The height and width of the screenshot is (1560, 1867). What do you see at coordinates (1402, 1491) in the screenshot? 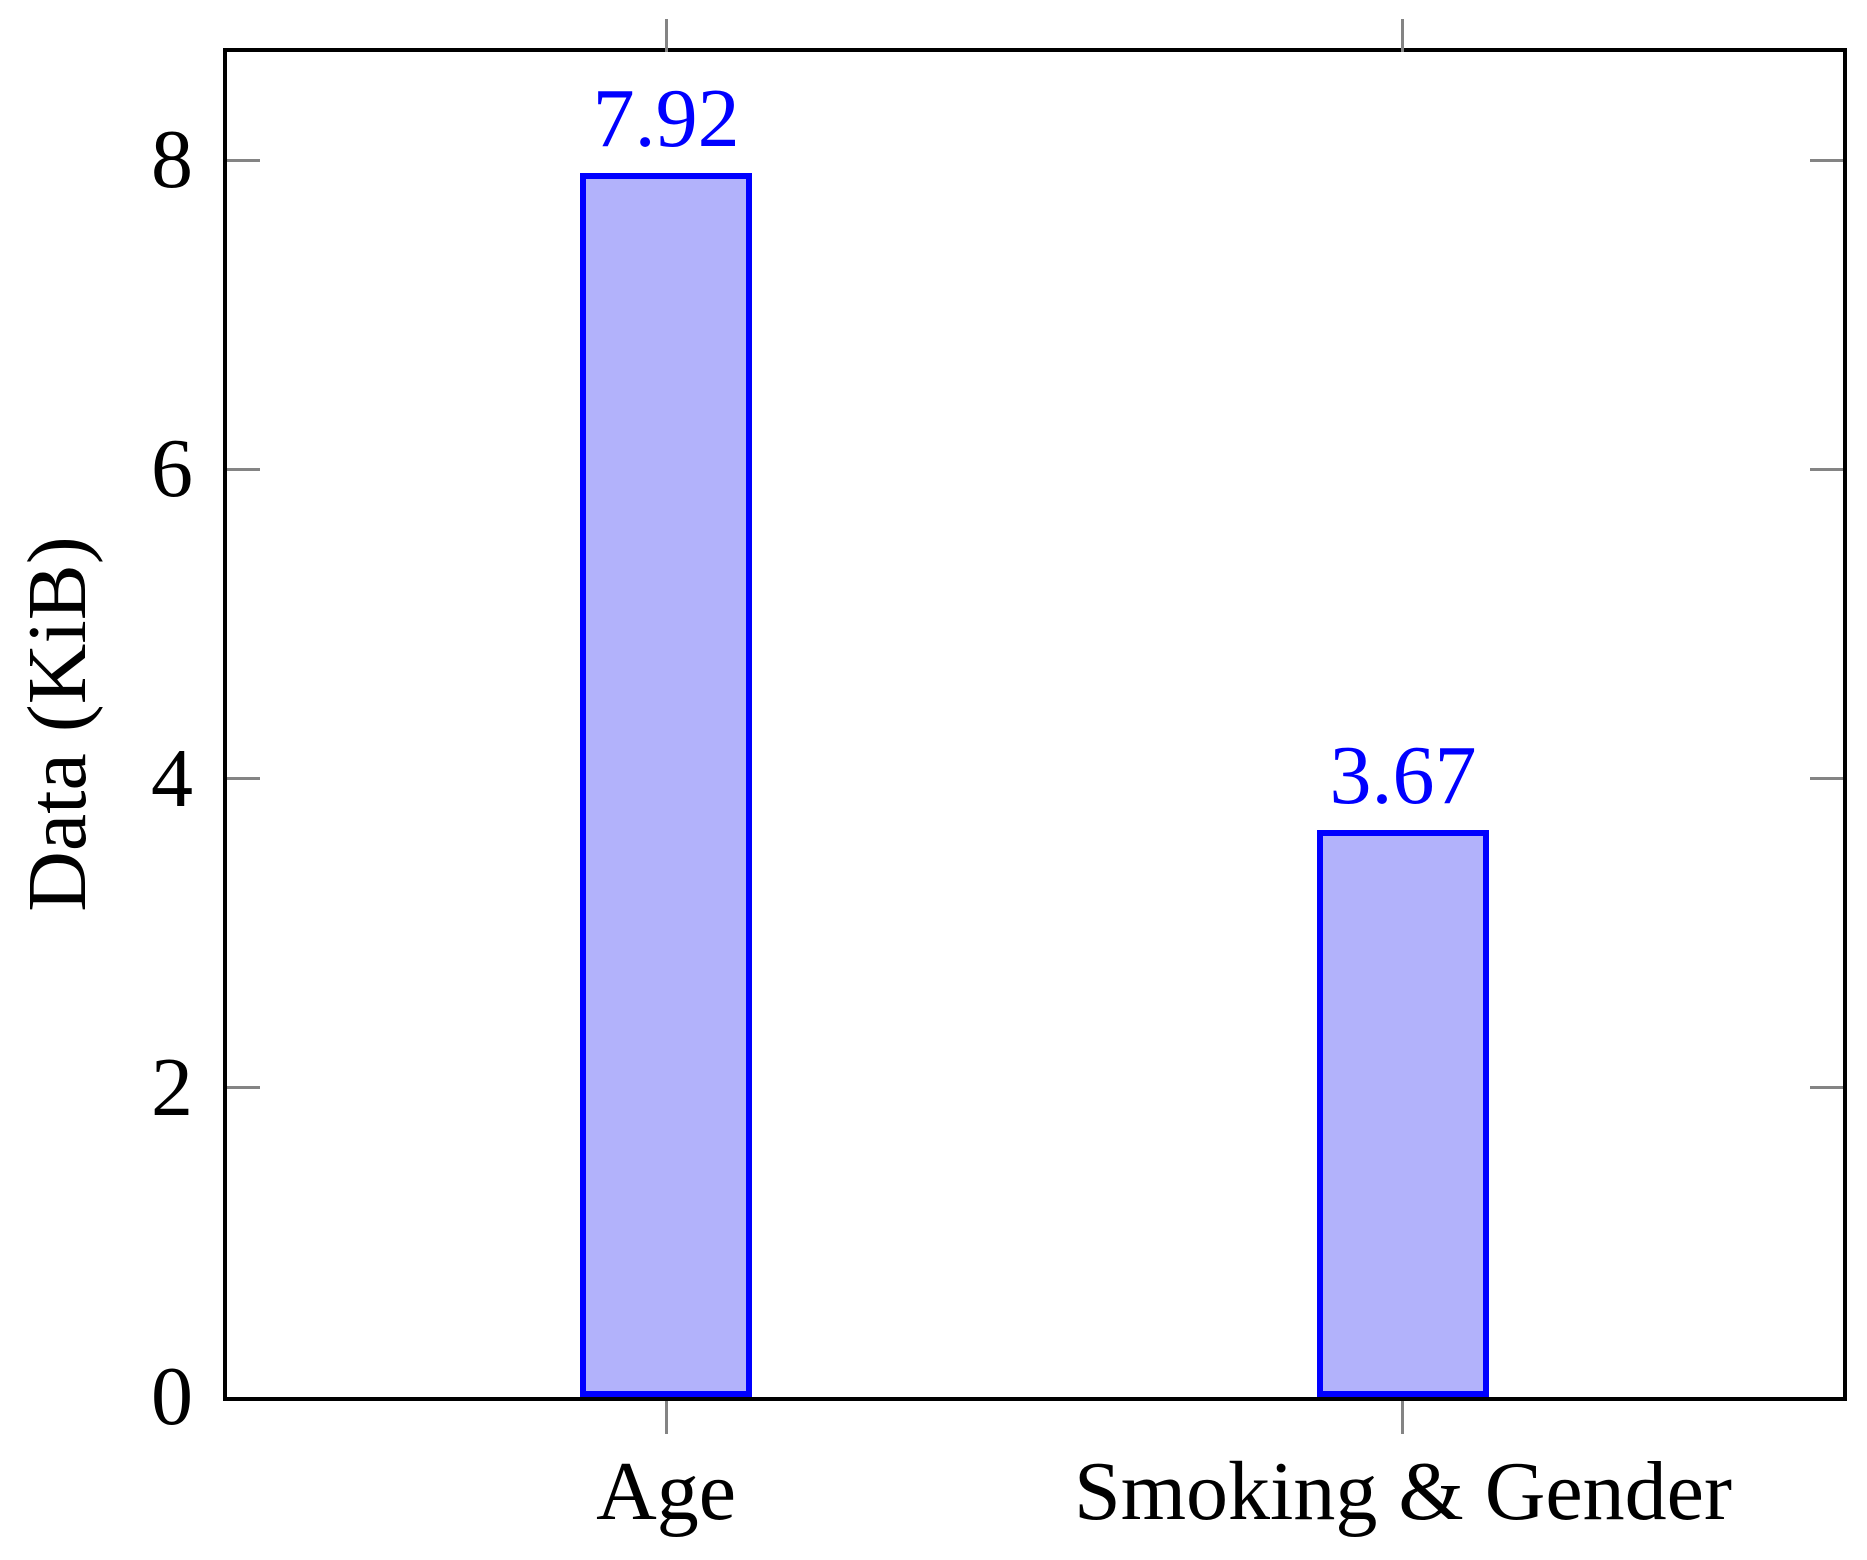
I see `x-tick-label-smoking-gender: Smoking & Gender` at bounding box center [1402, 1491].